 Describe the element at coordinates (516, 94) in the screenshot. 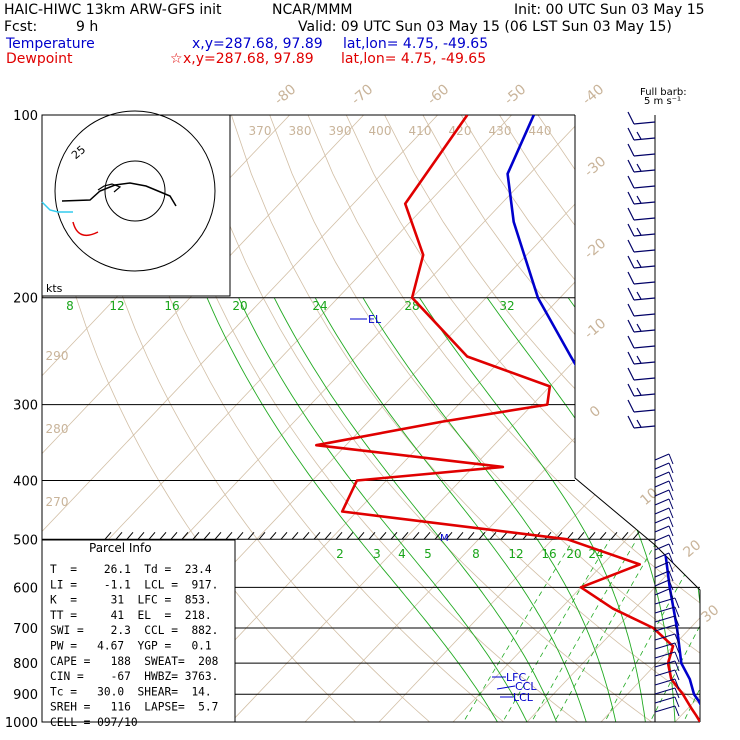

I see `isotherm-tick-label: -50` at that location.